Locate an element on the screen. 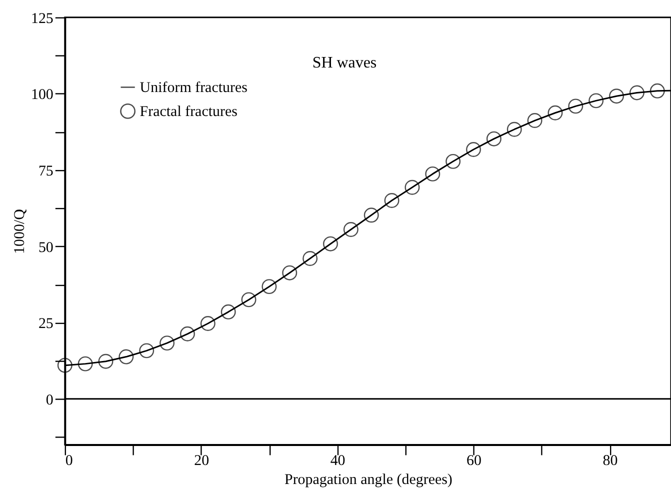 The image size is (671, 492). x-tick-label: 0 is located at coordinates (69, 461).